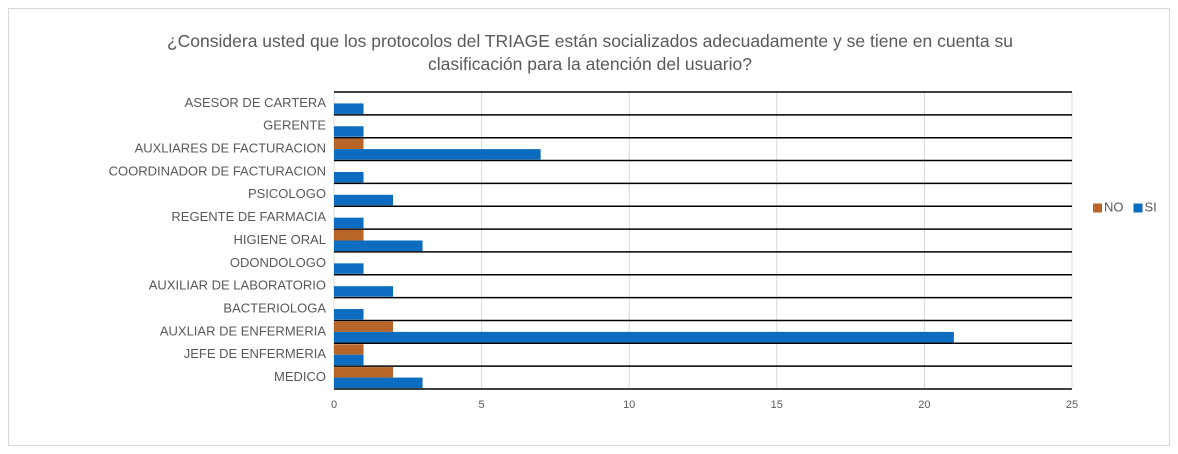 This screenshot has width=1178, height=454. Describe the element at coordinates (255, 353) in the screenshot. I see `y-tick-label: JEFE DE ENFERMERIA` at that location.